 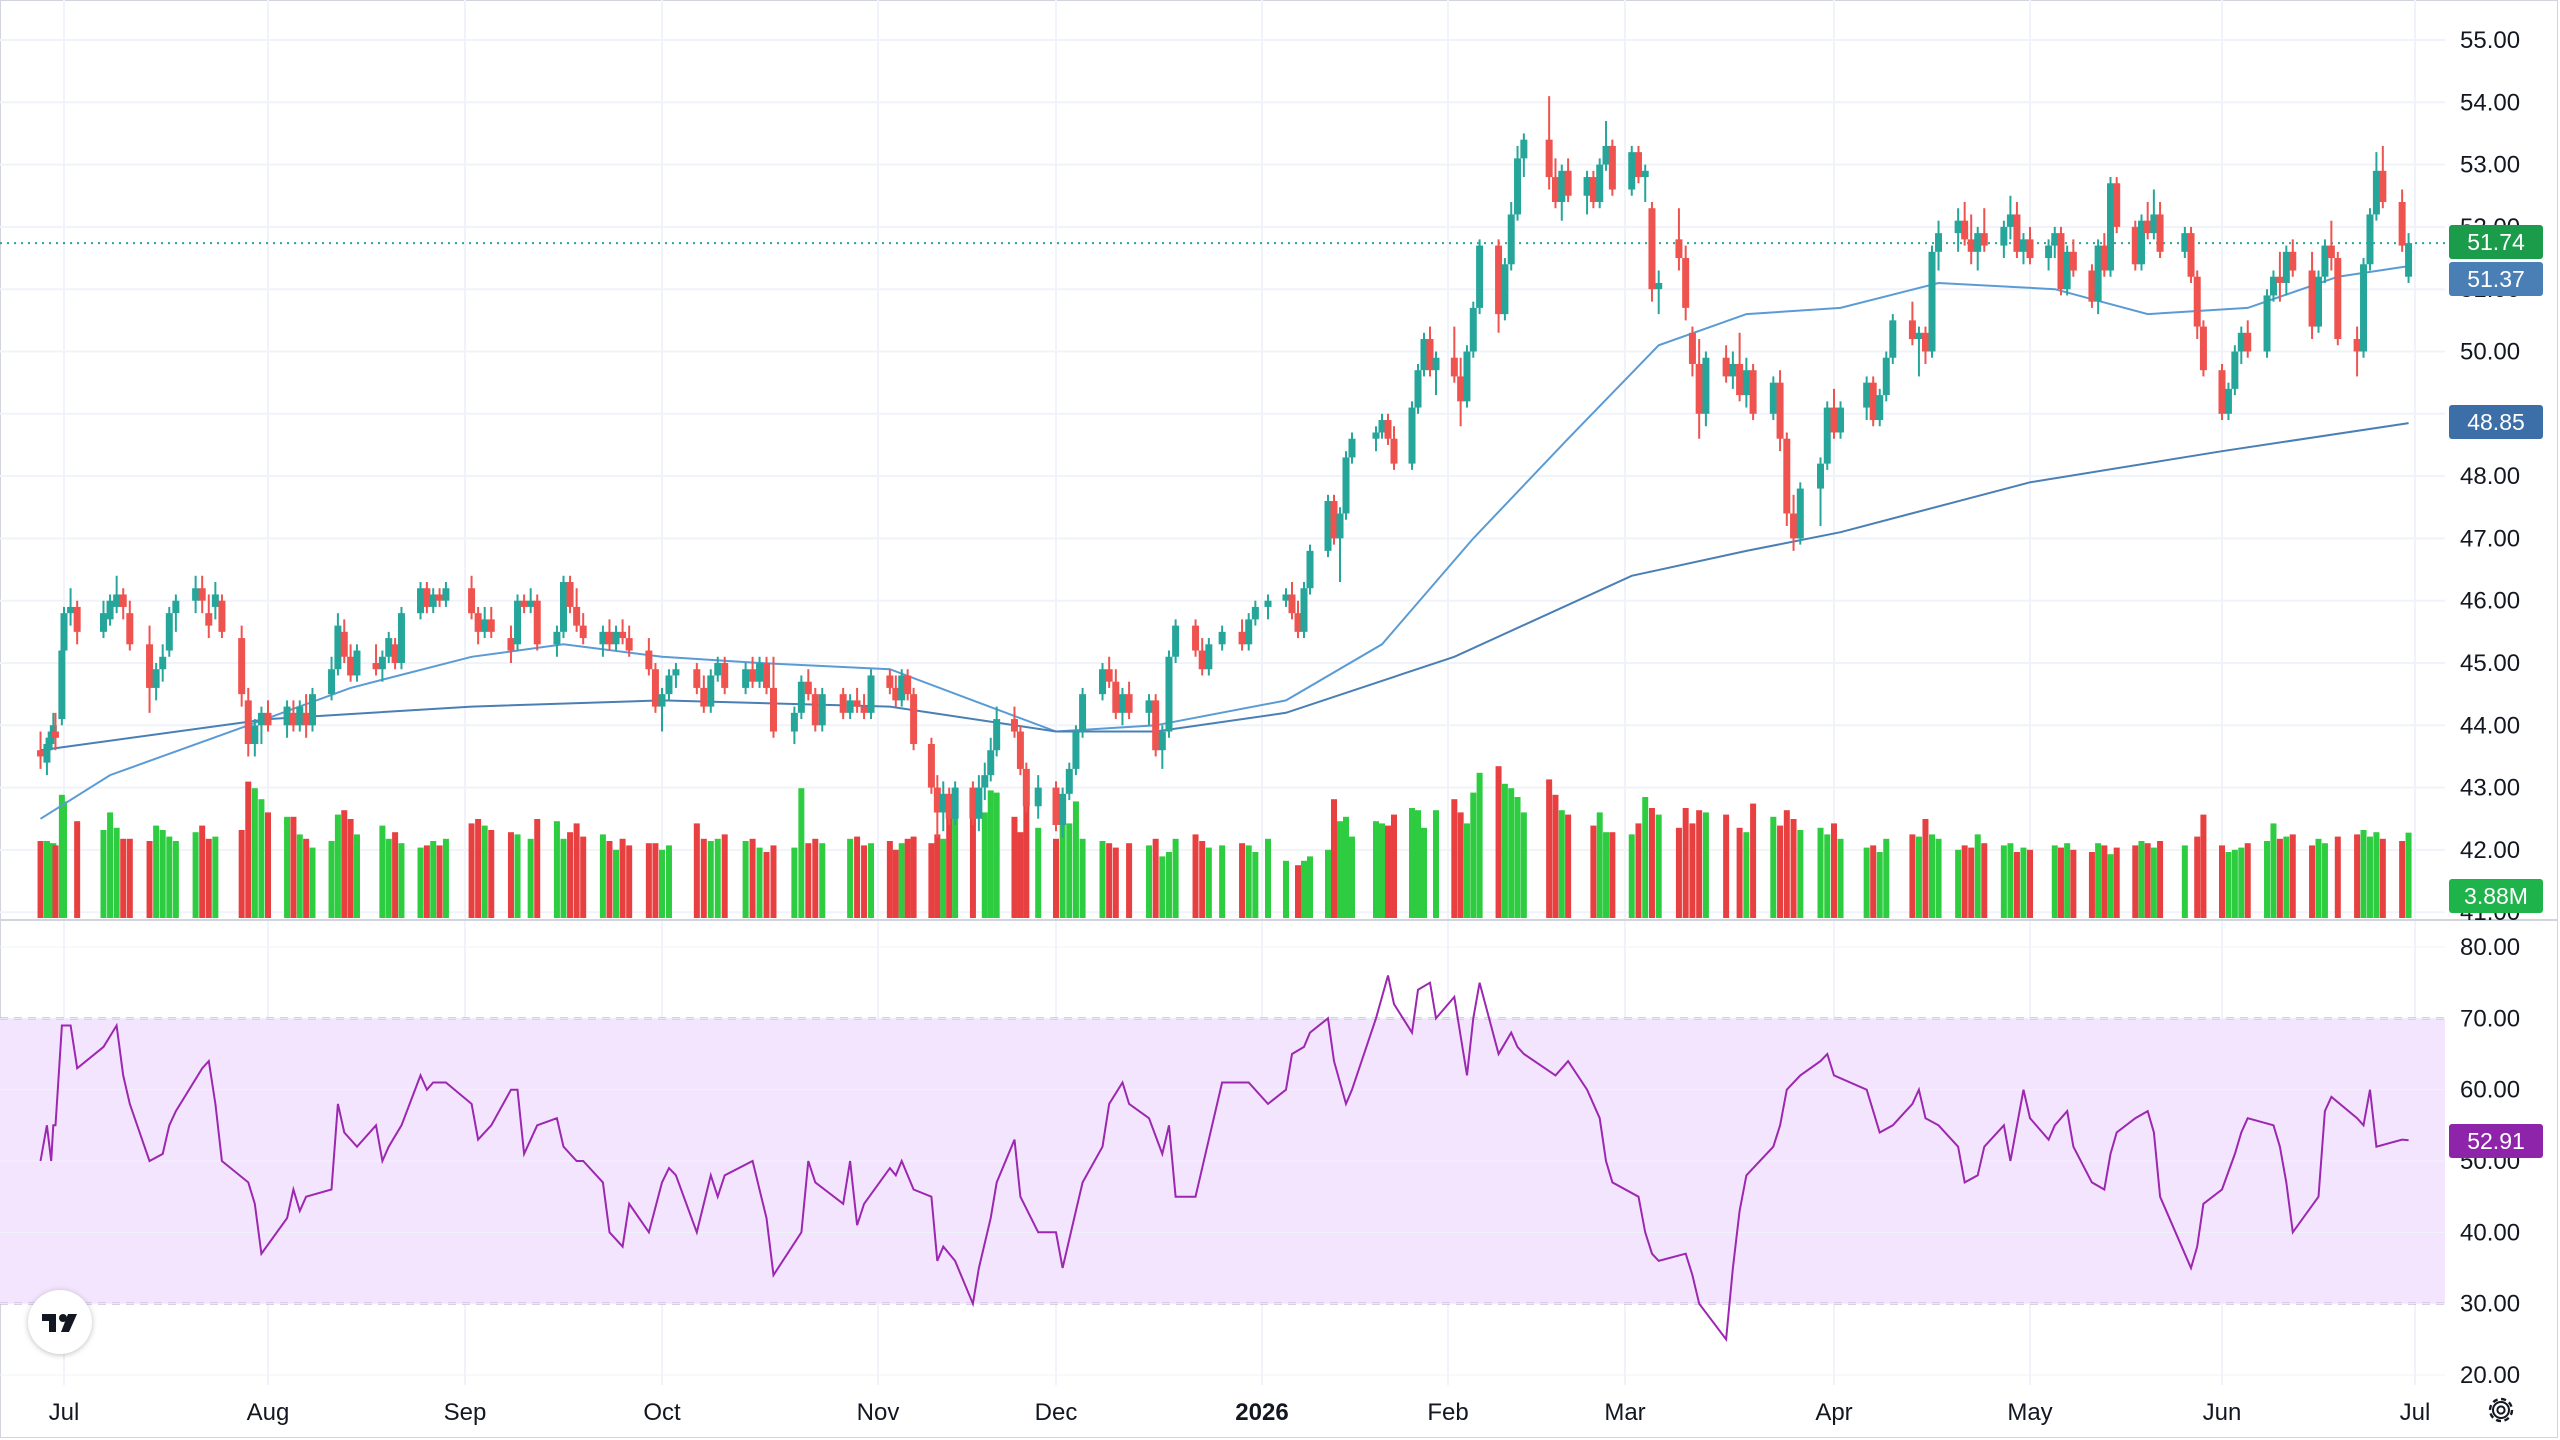 What do you see at coordinates (268, 1412) in the screenshot?
I see `time-tick-label: Aug` at bounding box center [268, 1412].